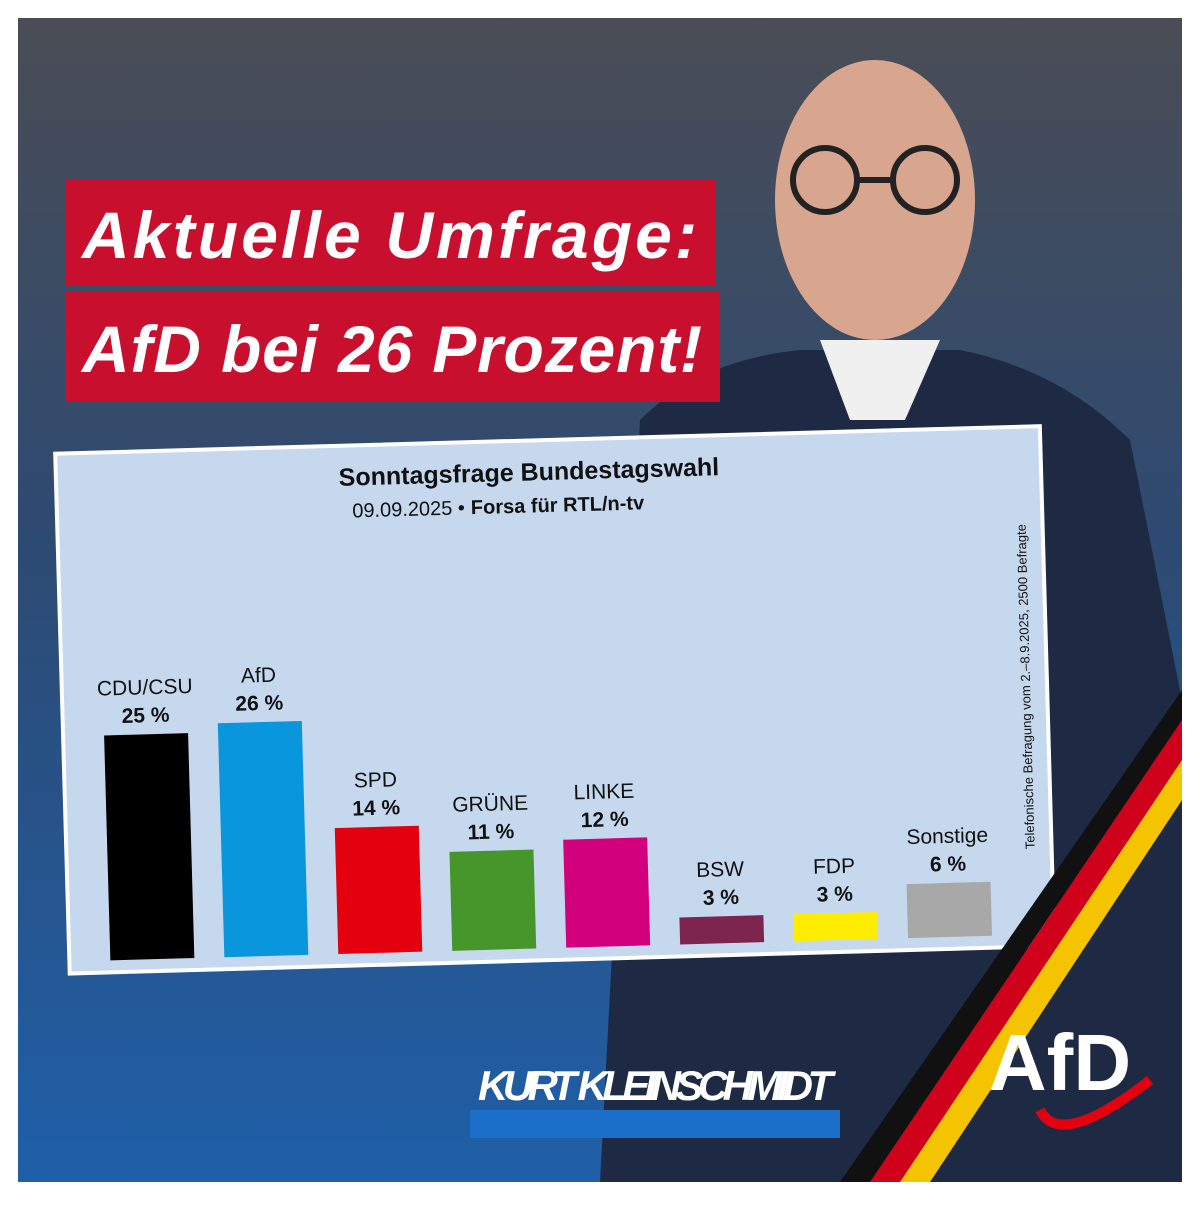 Image resolution: width=1200 pixels, height=1205 pixels. What do you see at coordinates (834, 867) in the screenshot?
I see `category-label: FDP` at bounding box center [834, 867].